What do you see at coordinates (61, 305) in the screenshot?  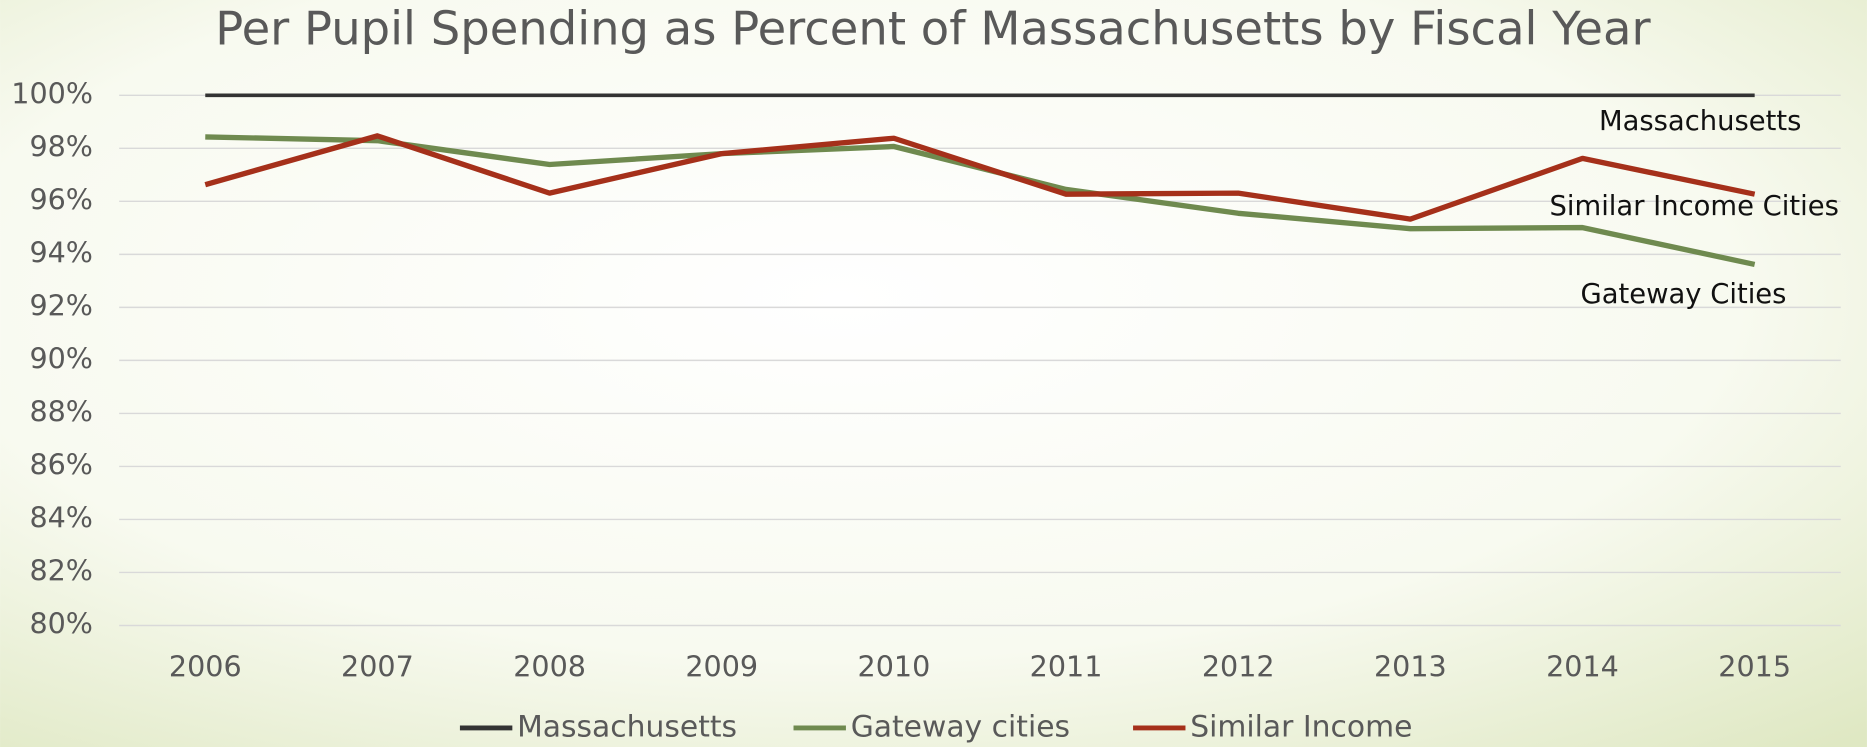 I see `y-tick-label: 92%` at bounding box center [61, 305].